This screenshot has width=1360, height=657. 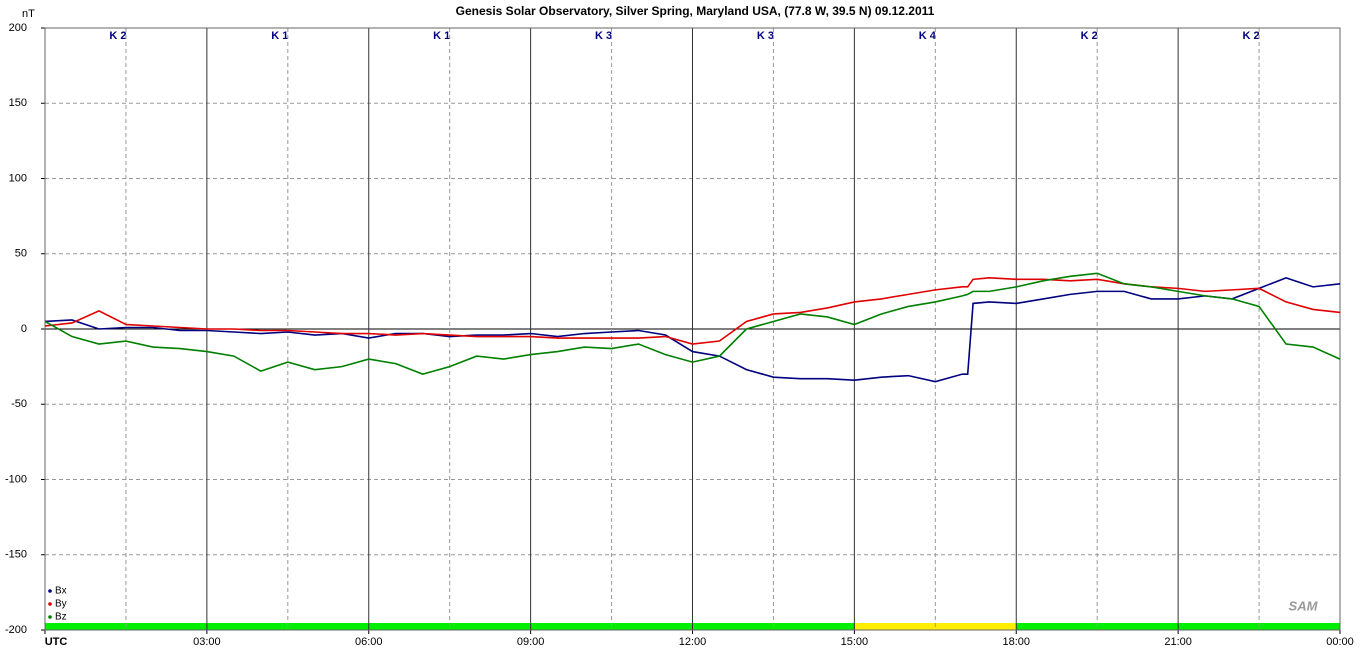 What do you see at coordinates (61, 591) in the screenshot?
I see `legend-label: Bx` at bounding box center [61, 591].